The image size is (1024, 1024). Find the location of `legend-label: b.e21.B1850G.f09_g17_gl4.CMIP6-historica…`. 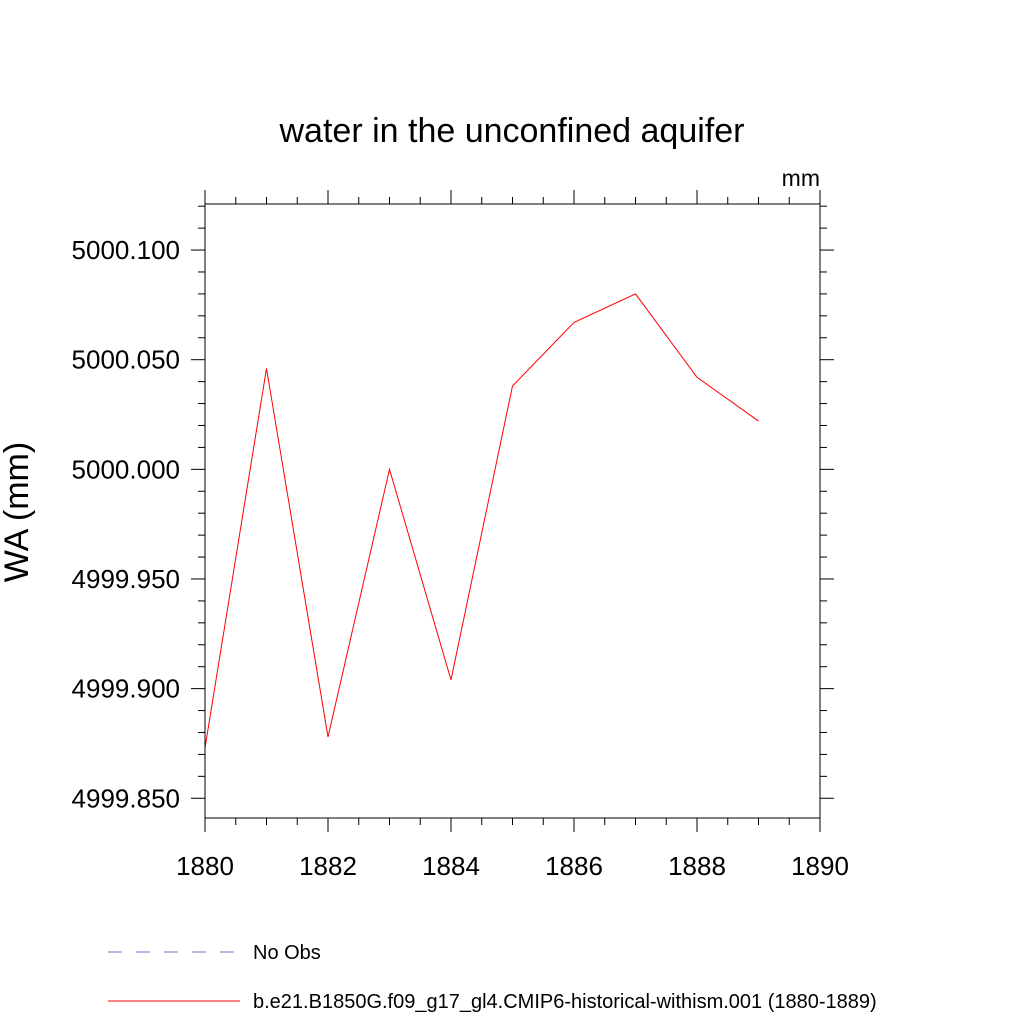

legend-label: b.e21.B1850G.f09_g17_gl4.CMIP6-historica… is located at coordinates (565, 1002).